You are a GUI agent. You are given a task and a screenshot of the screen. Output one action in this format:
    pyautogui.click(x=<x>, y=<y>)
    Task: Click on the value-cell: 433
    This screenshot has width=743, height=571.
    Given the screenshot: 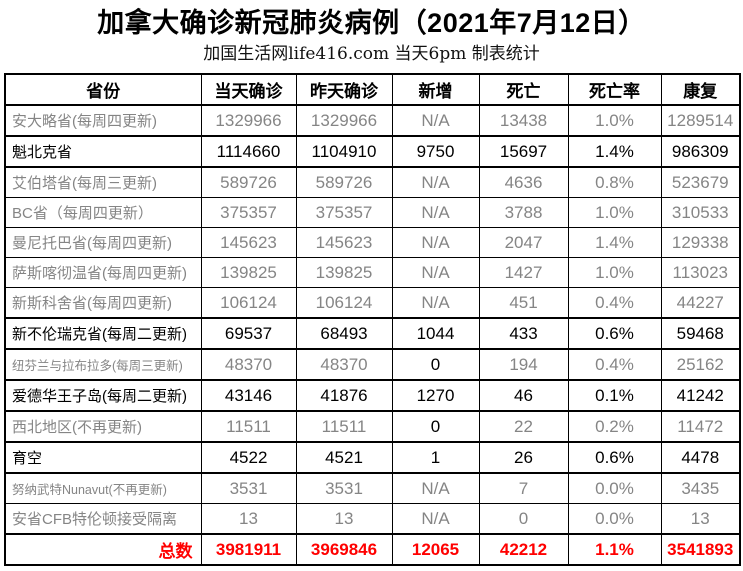 What is the action you would take?
    pyautogui.click(x=523, y=333)
    